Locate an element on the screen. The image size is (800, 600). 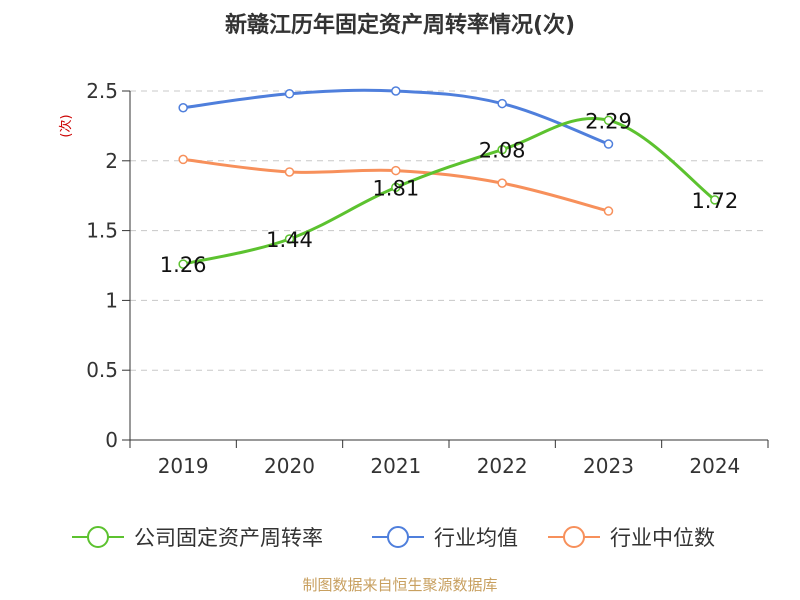
legend-item-1: 行业均值 is located at coordinates (445, 538).